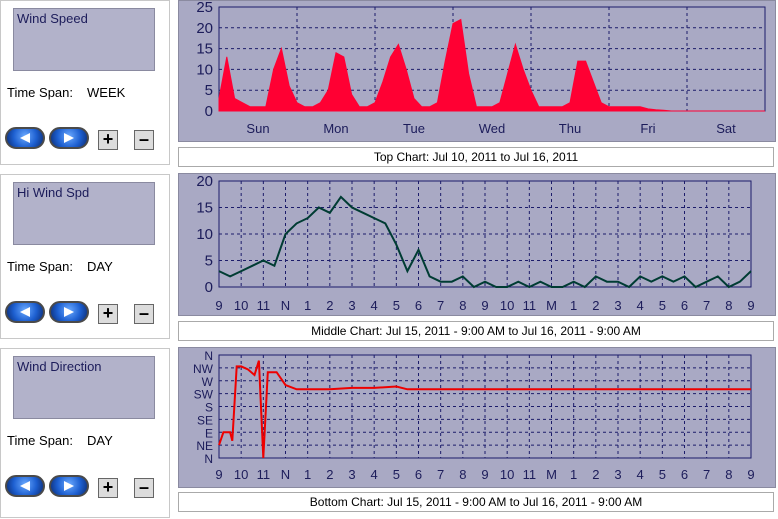  What do you see at coordinates (492, 128) in the screenshot?
I see `x-tick-label: Wed` at bounding box center [492, 128].